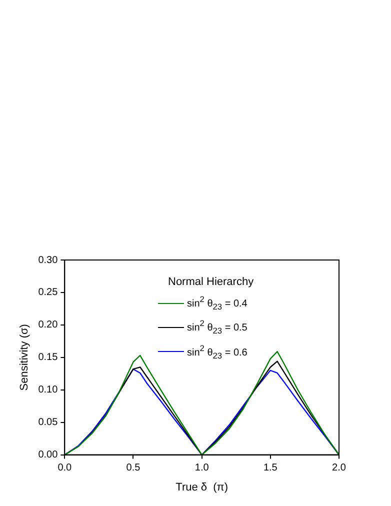 Image resolution: width=391 pixels, height=506 pixels. What do you see at coordinates (202, 487) in the screenshot?
I see `x-axis-title: True δ (π)` at bounding box center [202, 487].